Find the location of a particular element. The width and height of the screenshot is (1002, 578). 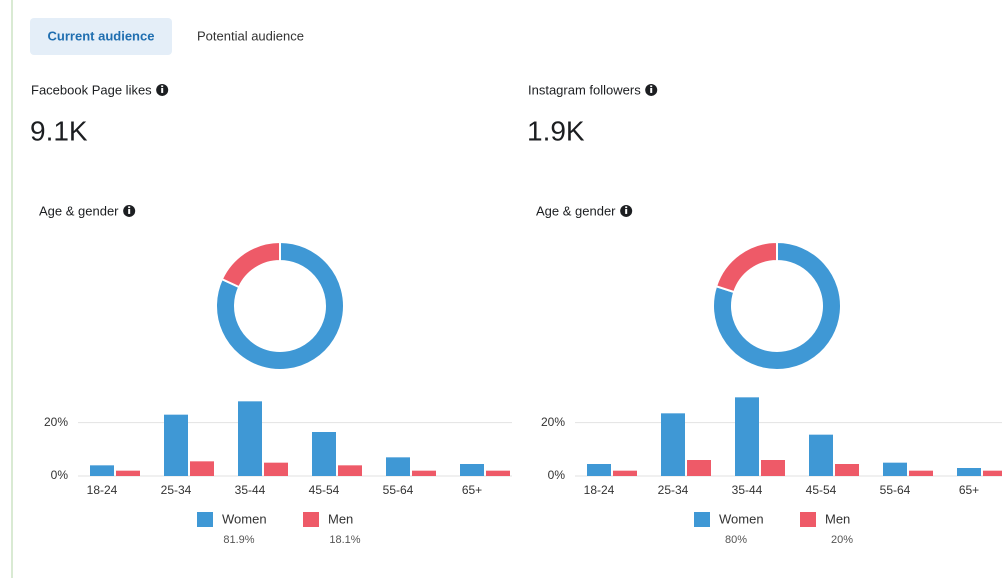

metric-label: Facebook Page likes is located at coordinates (91, 89).